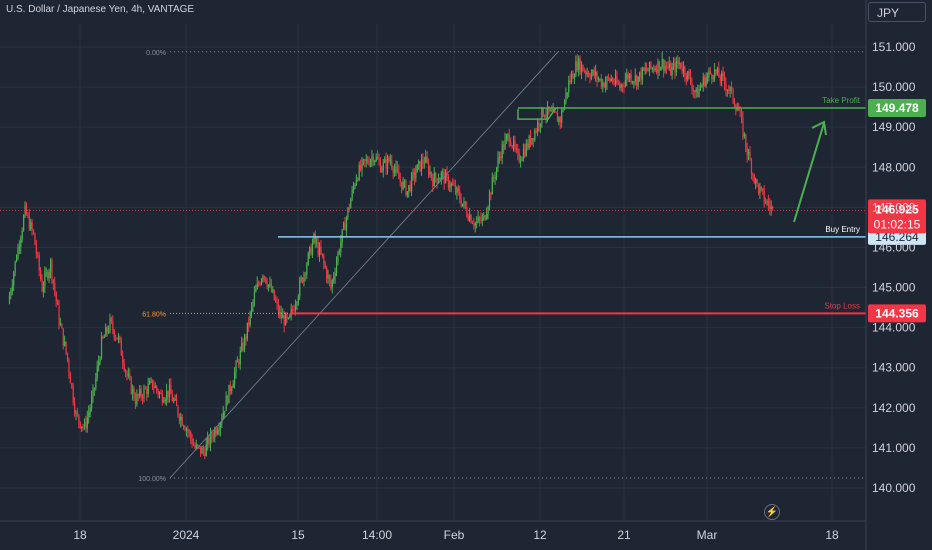  I want to click on currency-button: JPY, so click(897, 12).